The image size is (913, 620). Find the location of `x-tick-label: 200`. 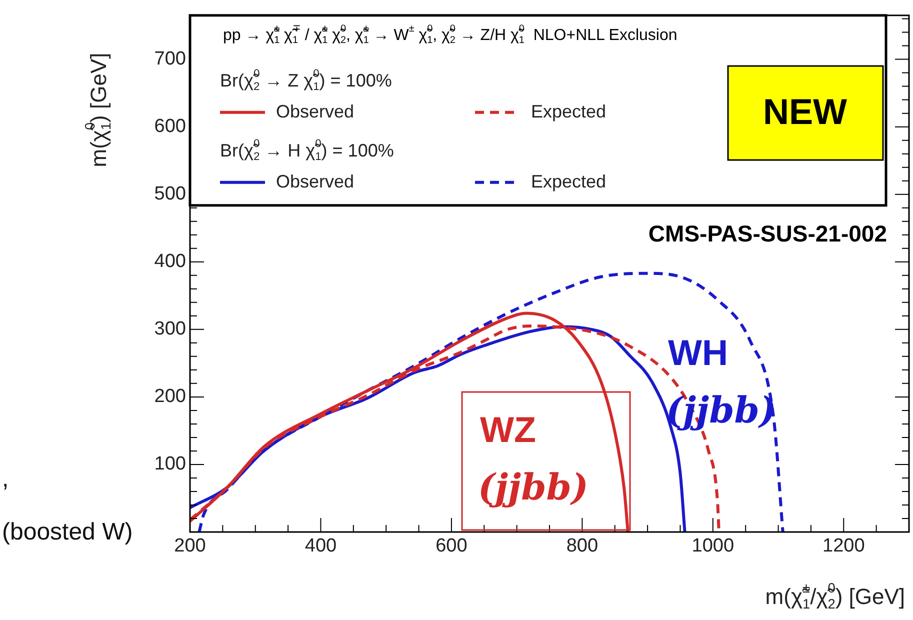

x-tick-label: 200 is located at coordinates (190, 546).